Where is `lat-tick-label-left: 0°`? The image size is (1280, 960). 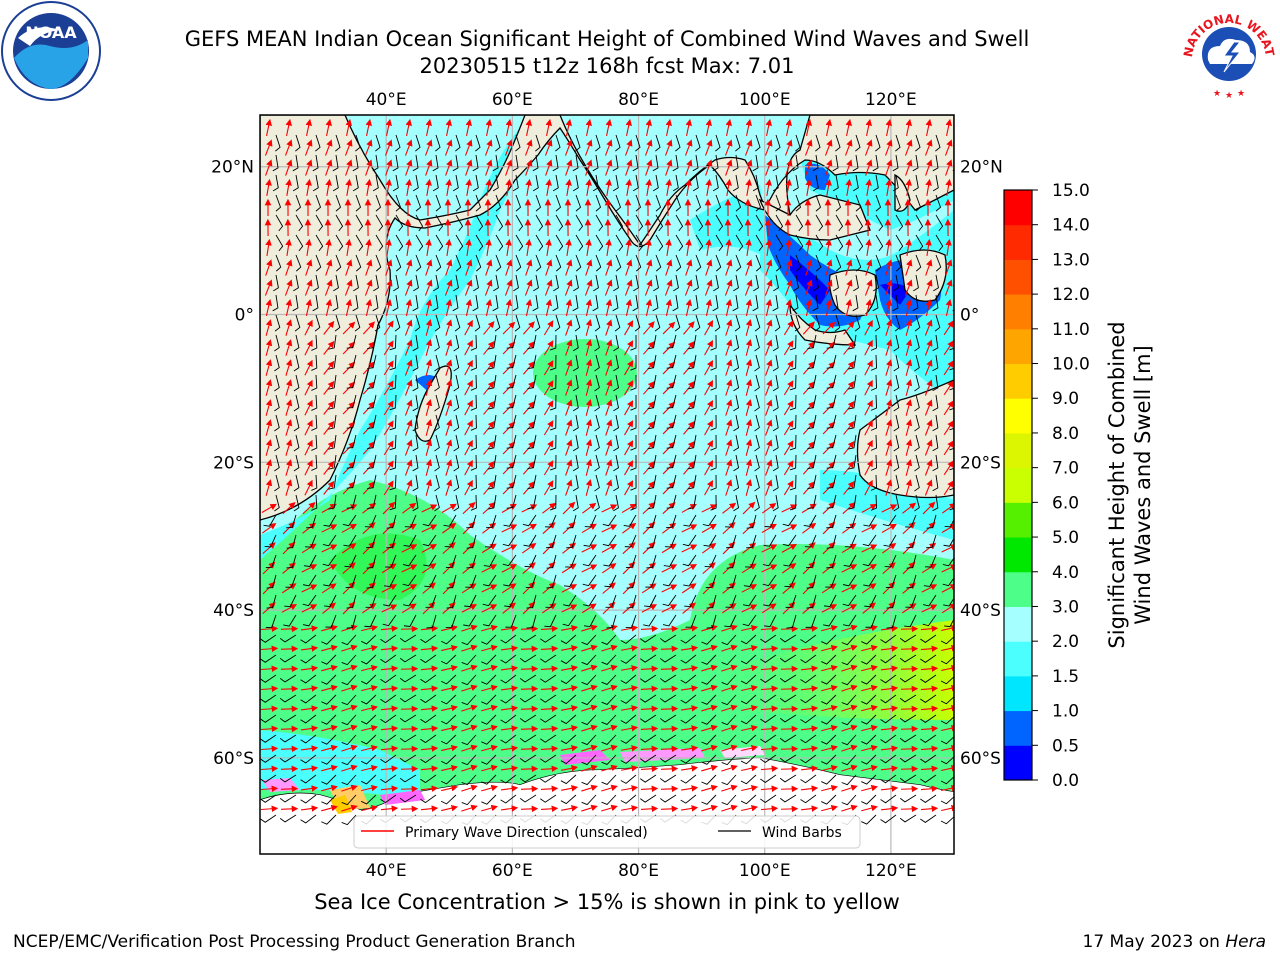
lat-tick-label-left: 0° is located at coordinates (244, 316).